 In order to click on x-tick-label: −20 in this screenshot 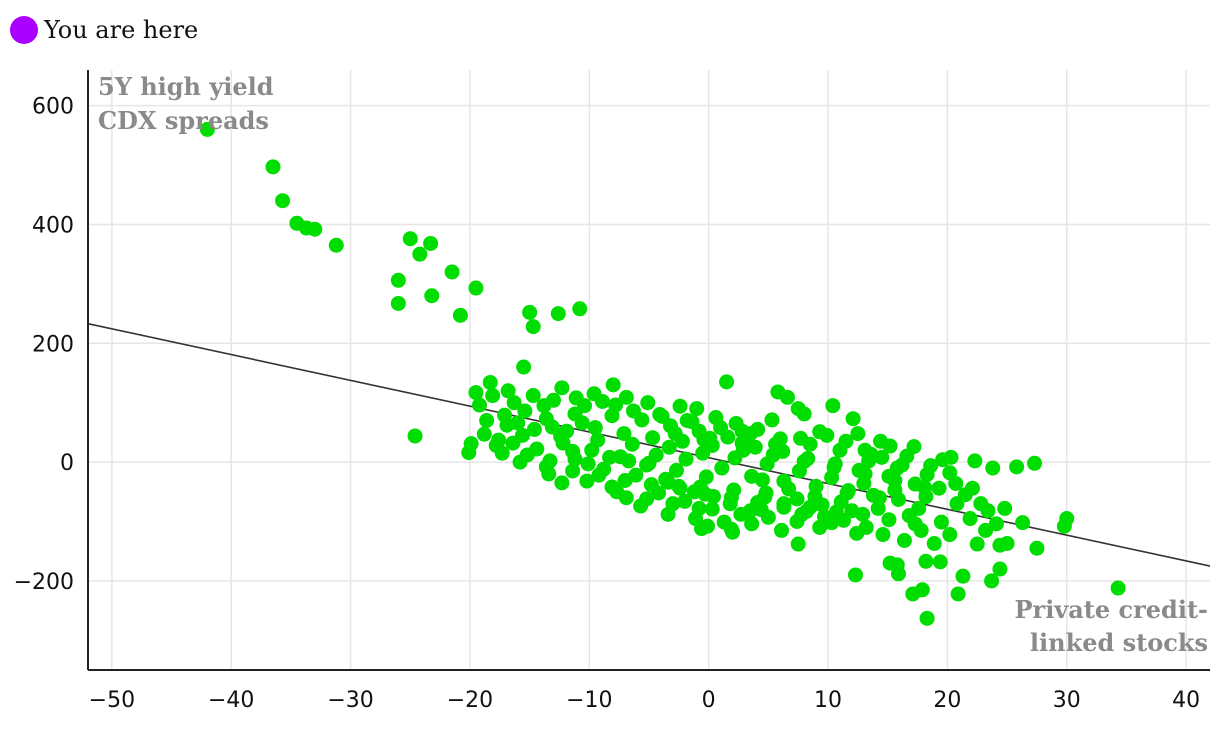, I will do `click(470, 700)`.